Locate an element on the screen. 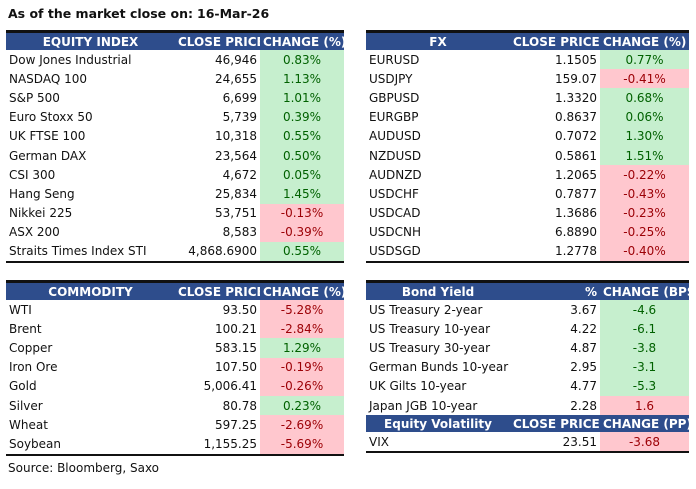 The image size is (696, 489). table-row: EURUSD 1.1505 0.77% is located at coordinates (527, 60).